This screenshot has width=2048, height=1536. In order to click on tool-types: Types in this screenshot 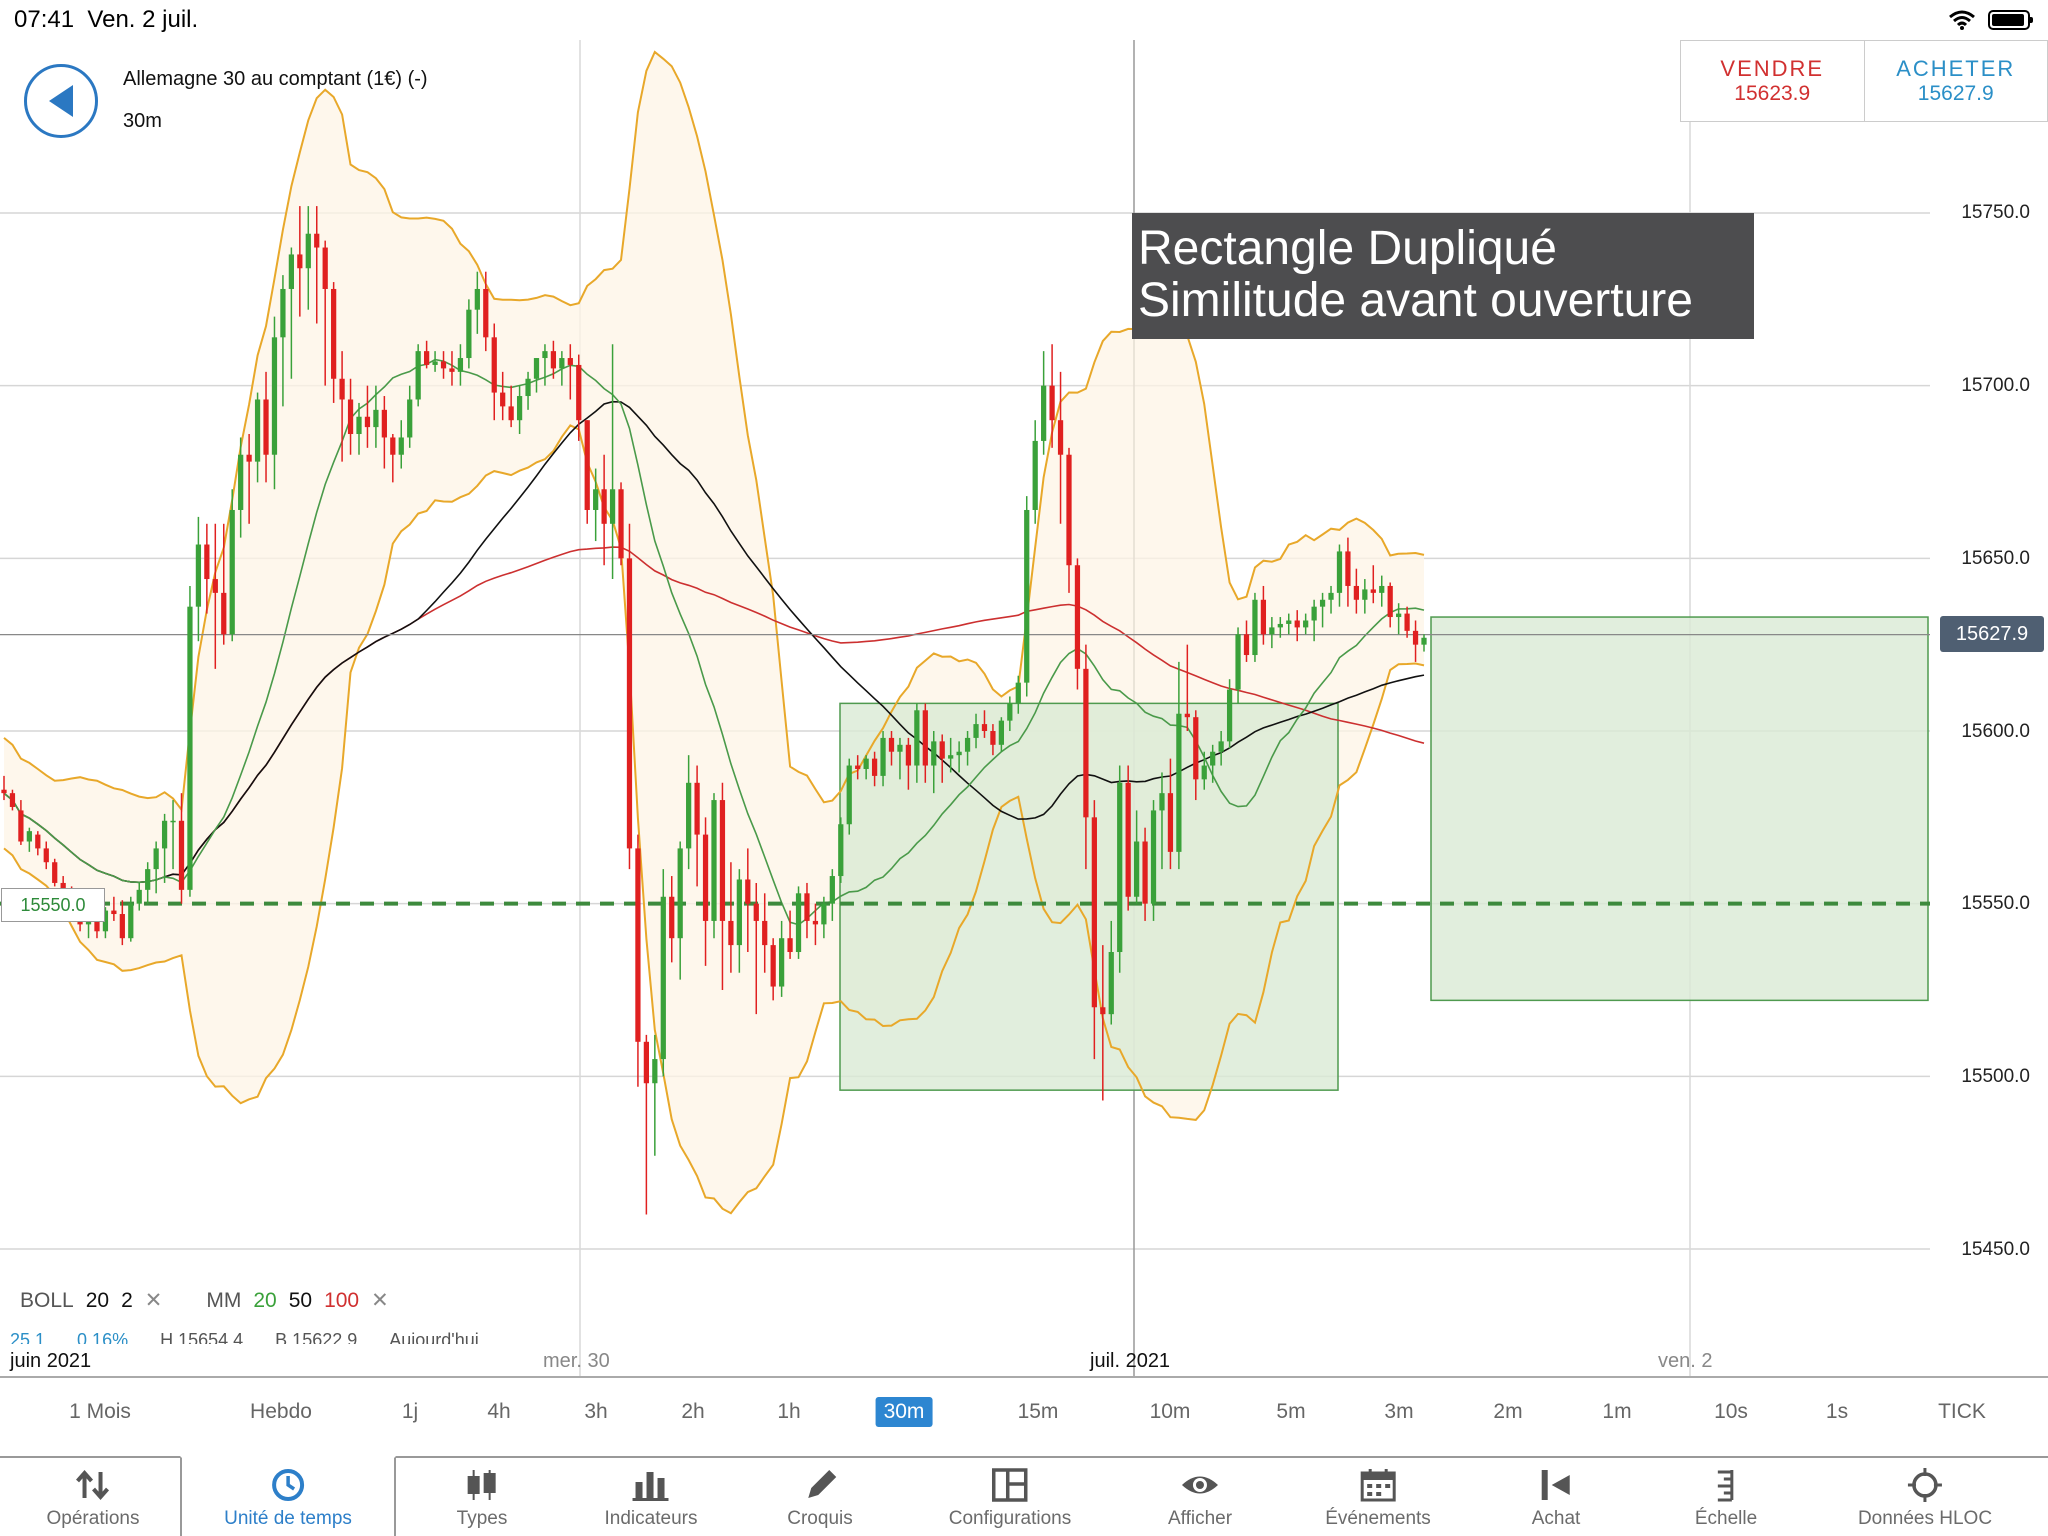, I will do `click(482, 1497)`.